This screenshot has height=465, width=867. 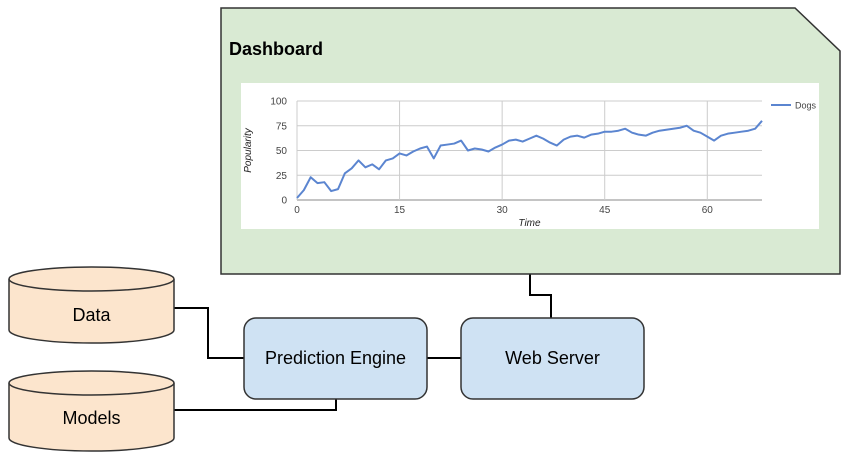 What do you see at coordinates (806, 106) in the screenshot?
I see `legend-label: Dogs` at bounding box center [806, 106].